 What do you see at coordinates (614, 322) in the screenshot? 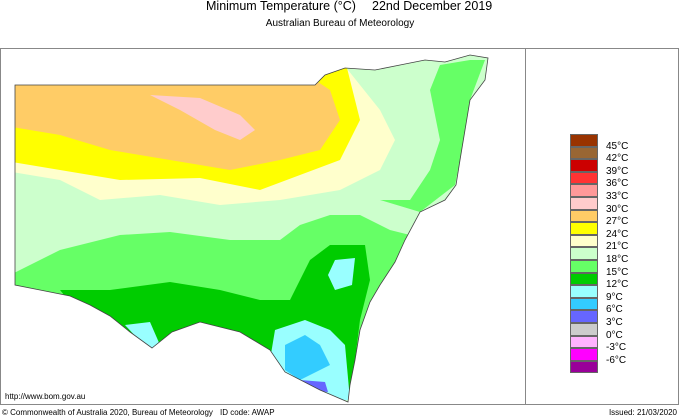
I see `legend-label: 3°C` at bounding box center [614, 322].